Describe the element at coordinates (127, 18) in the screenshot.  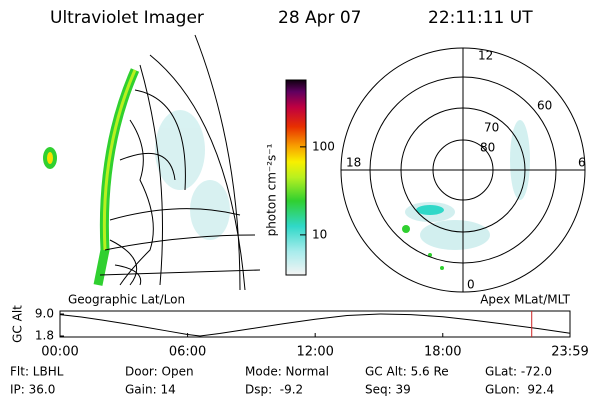
I see `title: Ultraviolet Imager` at that location.